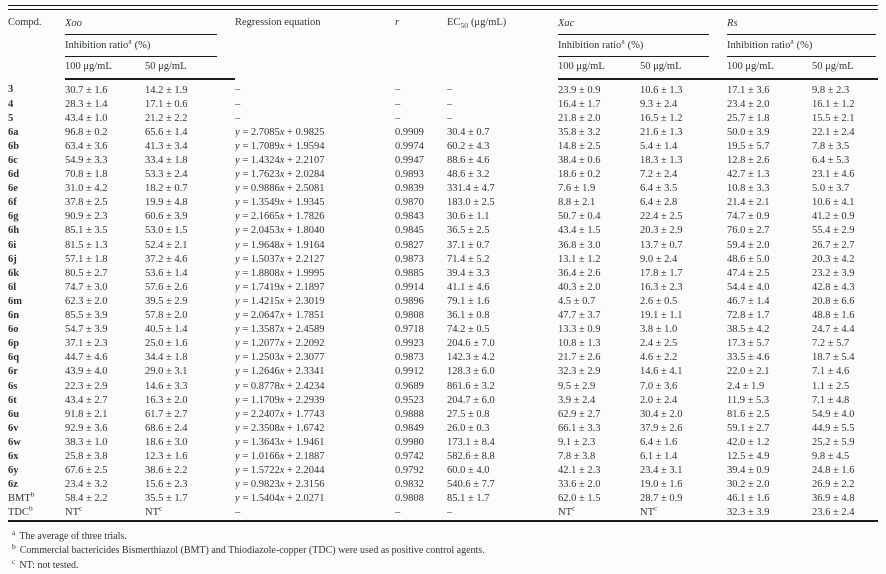  Describe the element at coordinates (278, 22) in the screenshot. I see `header-regression-label: Regression equation` at that location.